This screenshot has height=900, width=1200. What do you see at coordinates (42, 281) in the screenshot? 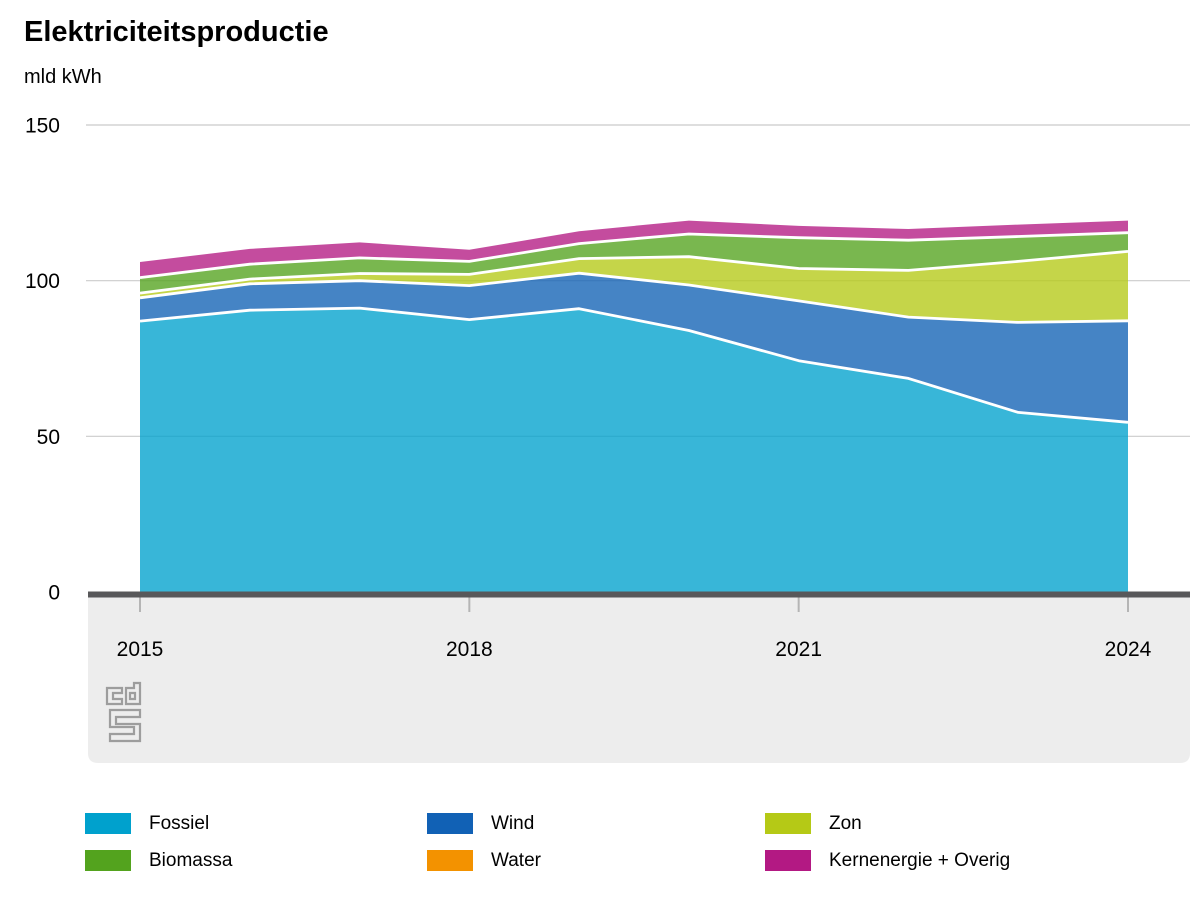
I see `y-tick-label-100: 100` at bounding box center [42, 281].